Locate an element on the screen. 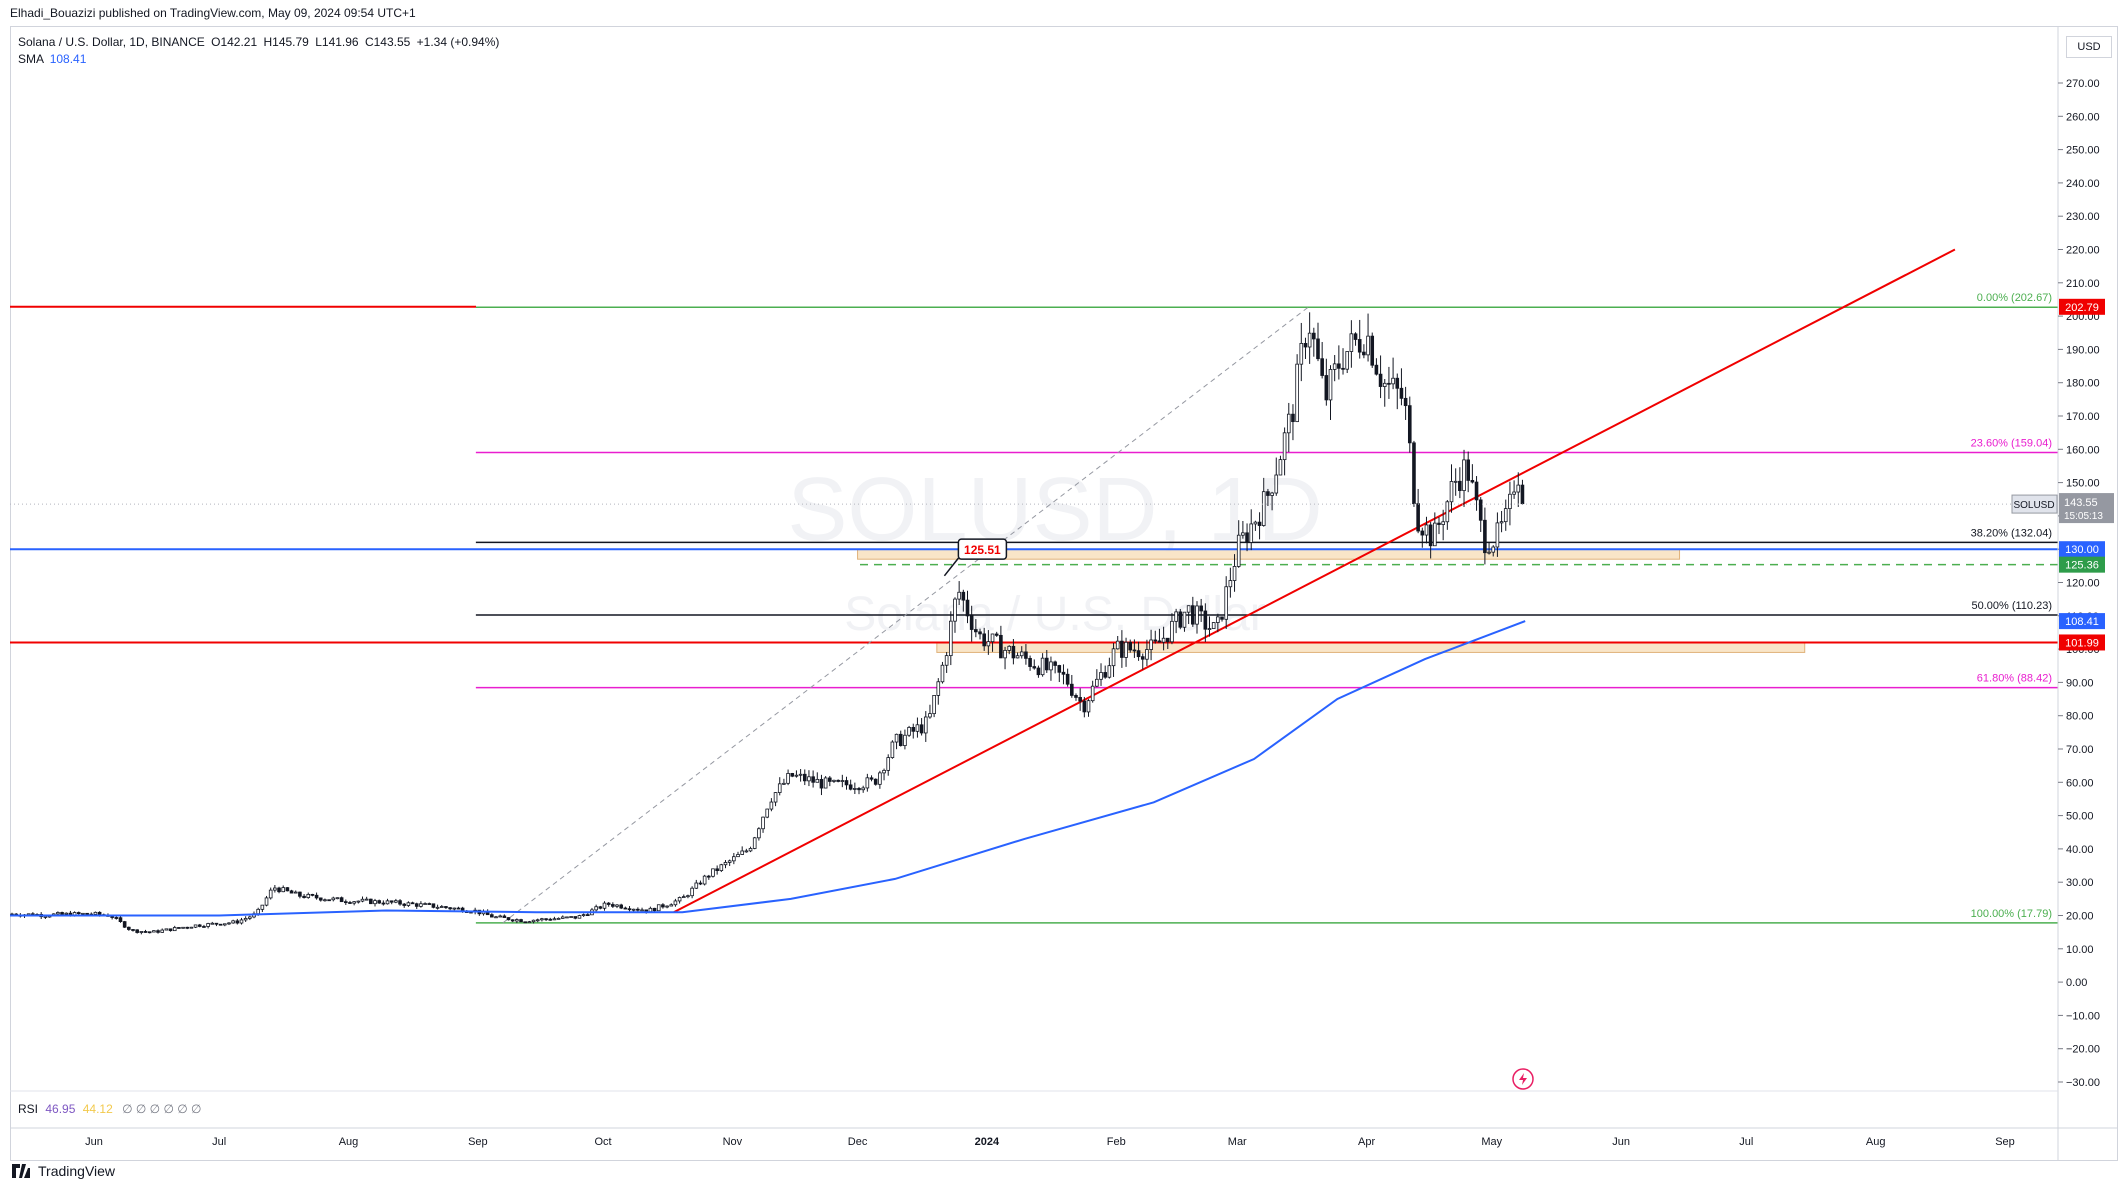 This screenshot has width=2128, height=1189. price-tag-label: 202.79 is located at coordinates (2082, 308).